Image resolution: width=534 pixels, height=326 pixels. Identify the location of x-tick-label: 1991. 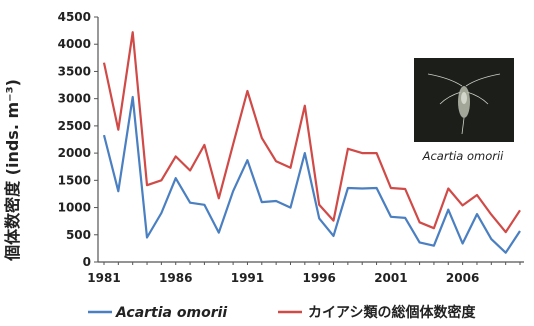
(247, 278).